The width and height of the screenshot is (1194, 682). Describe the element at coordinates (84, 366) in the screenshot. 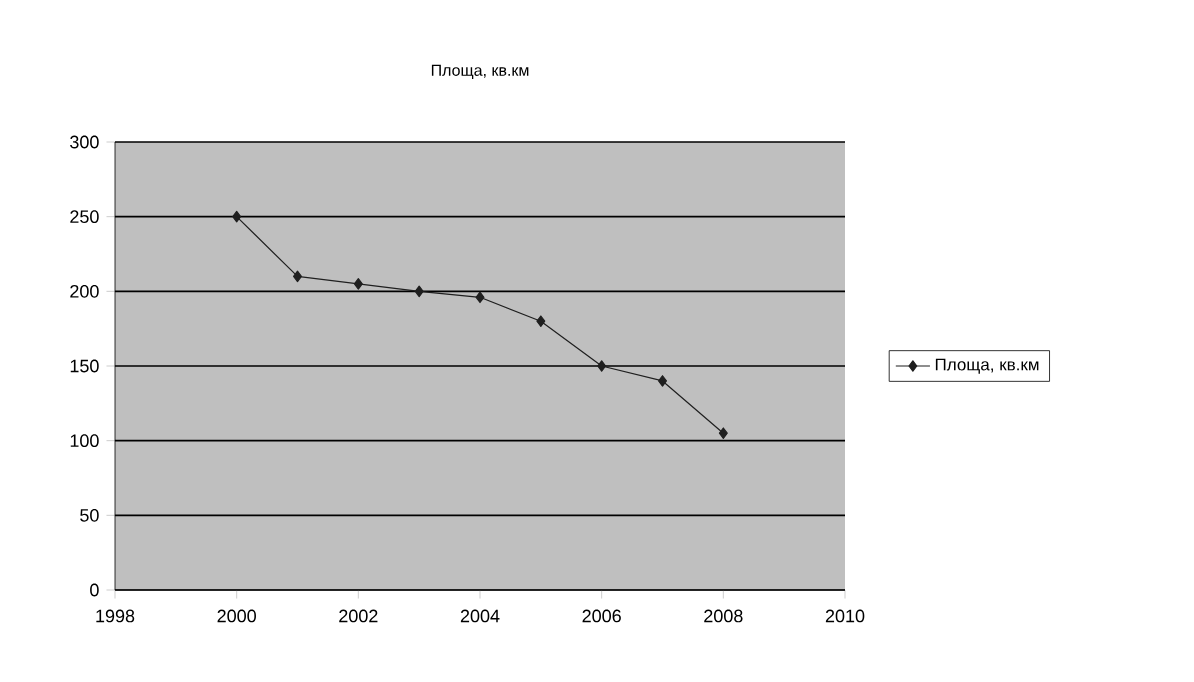

I see `y-tick-label: 150` at that location.